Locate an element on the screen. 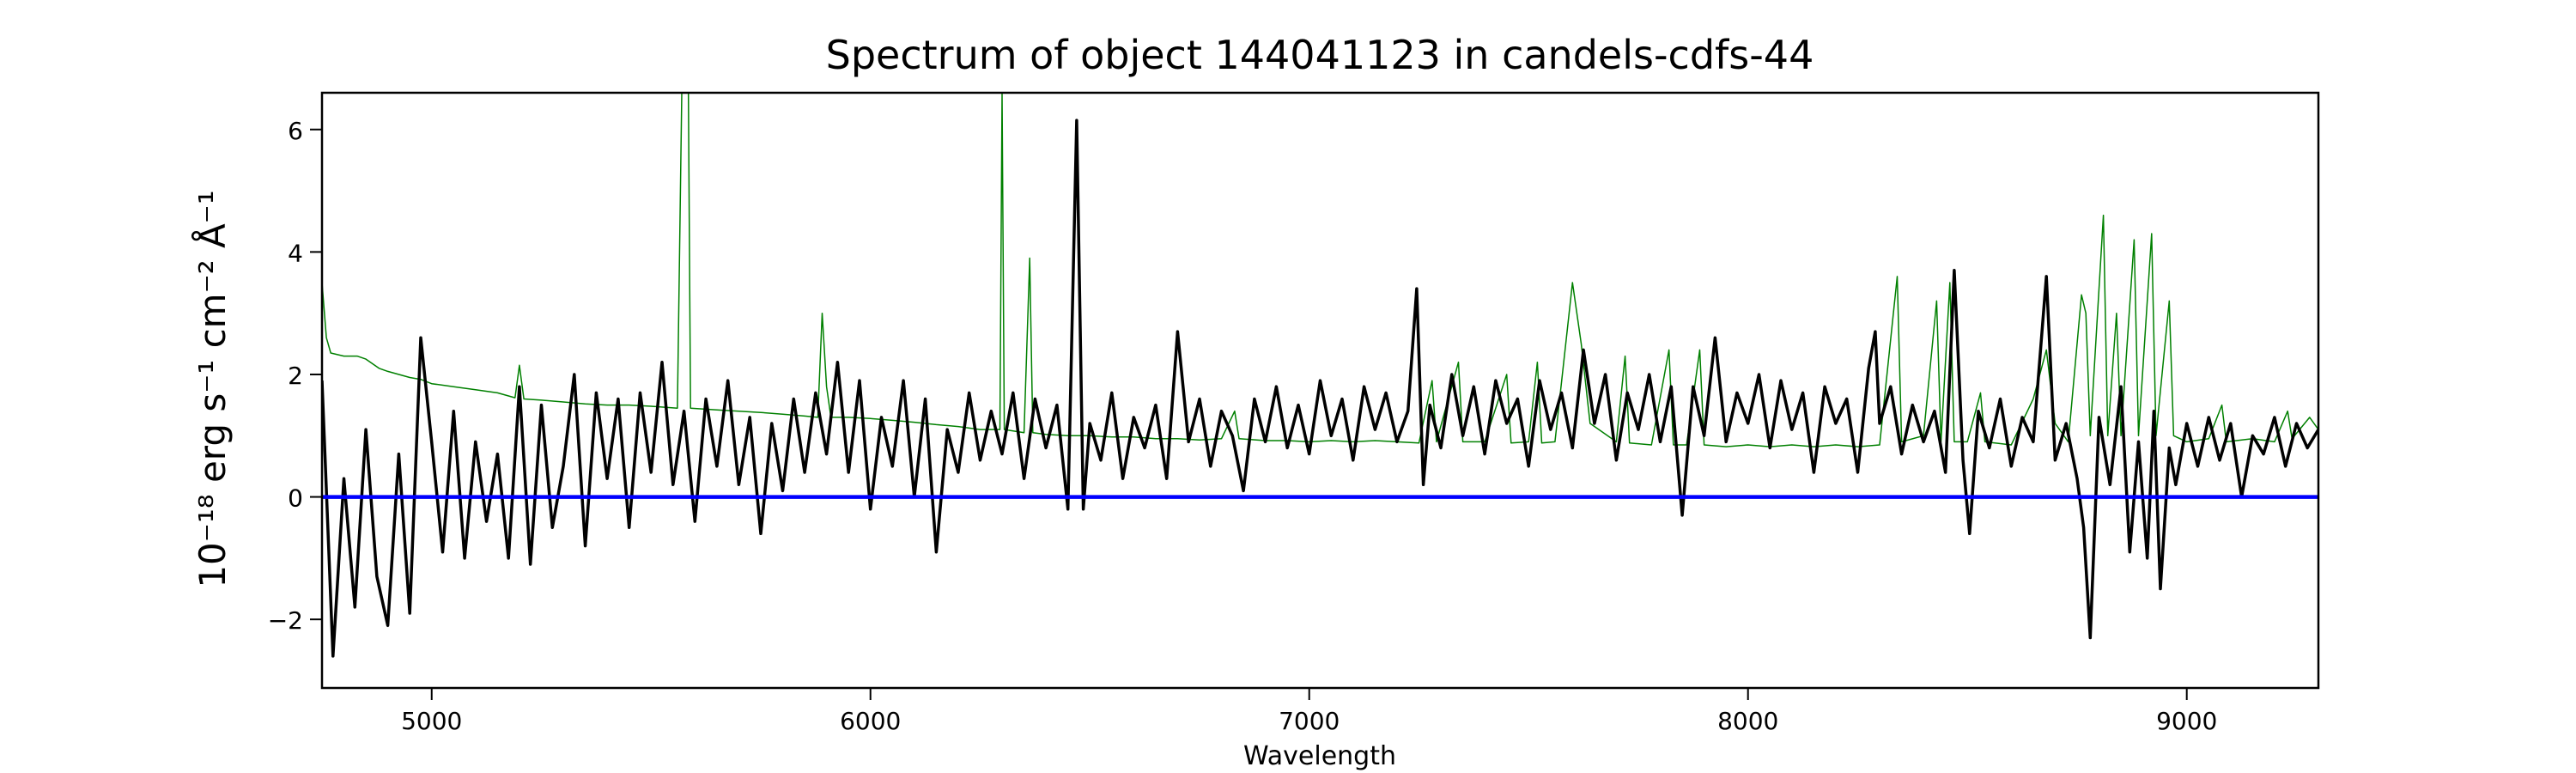 The image size is (2576, 773). y-tick-label: 6 is located at coordinates (295, 131).